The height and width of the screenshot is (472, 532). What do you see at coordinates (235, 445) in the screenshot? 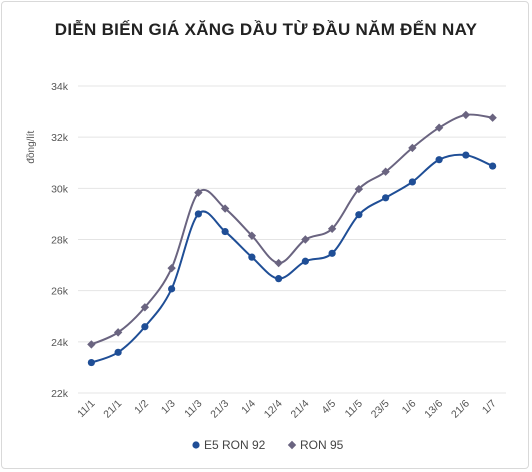
I see `legend-label: E5 RON 92` at bounding box center [235, 445].